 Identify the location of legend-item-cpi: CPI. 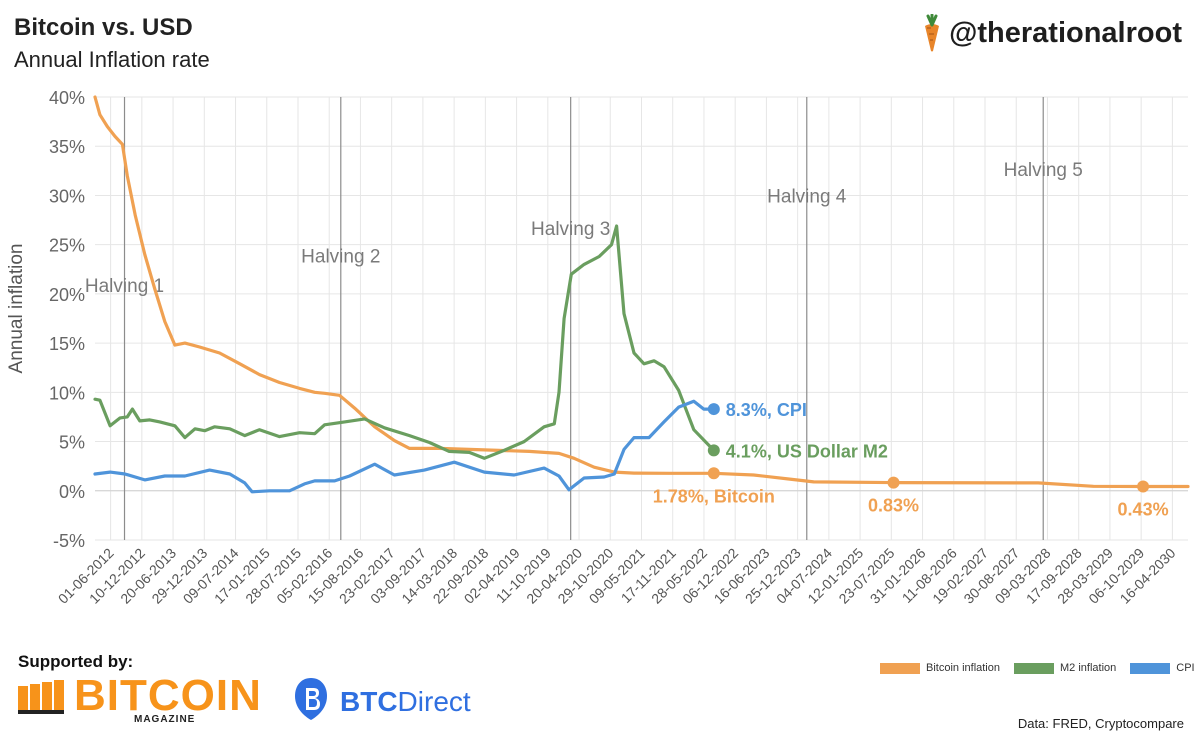
(1162, 668).